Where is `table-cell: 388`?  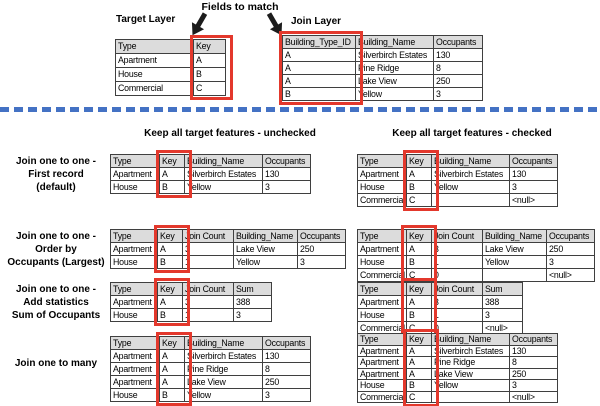
table-cell: 388 is located at coordinates (502, 302).